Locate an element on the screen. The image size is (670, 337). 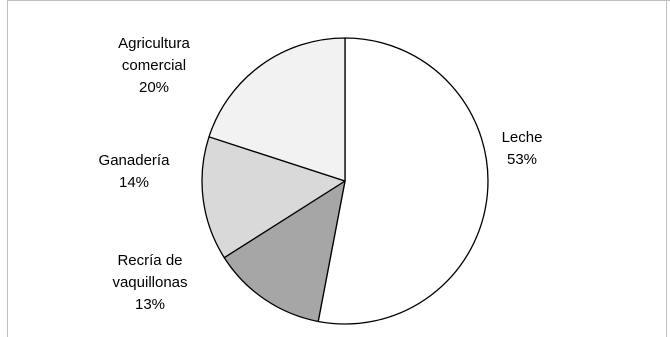
pie-slice-recria-de-vaquillonas is located at coordinates (284, 251).